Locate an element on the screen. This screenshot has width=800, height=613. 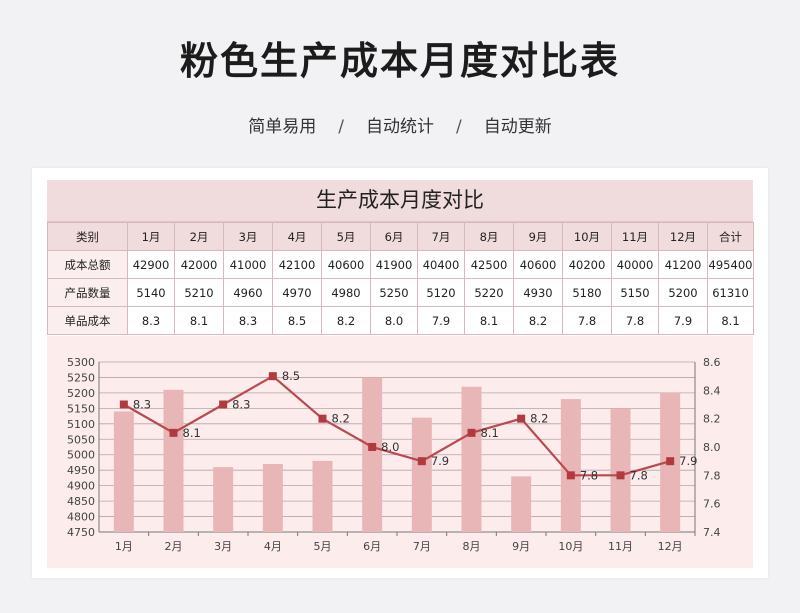
row-label: 产品数量 is located at coordinates (87, 292).